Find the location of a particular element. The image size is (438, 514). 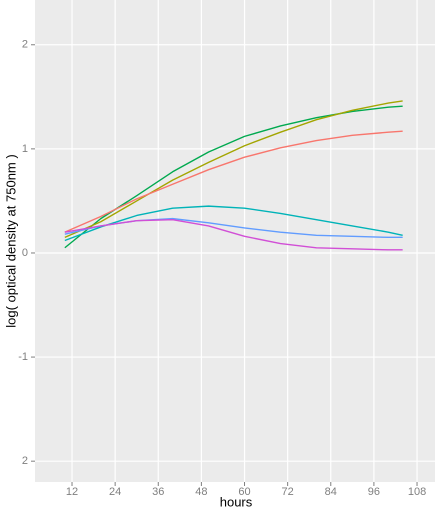

x-axis-title: hours is located at coordinates (236, 501).